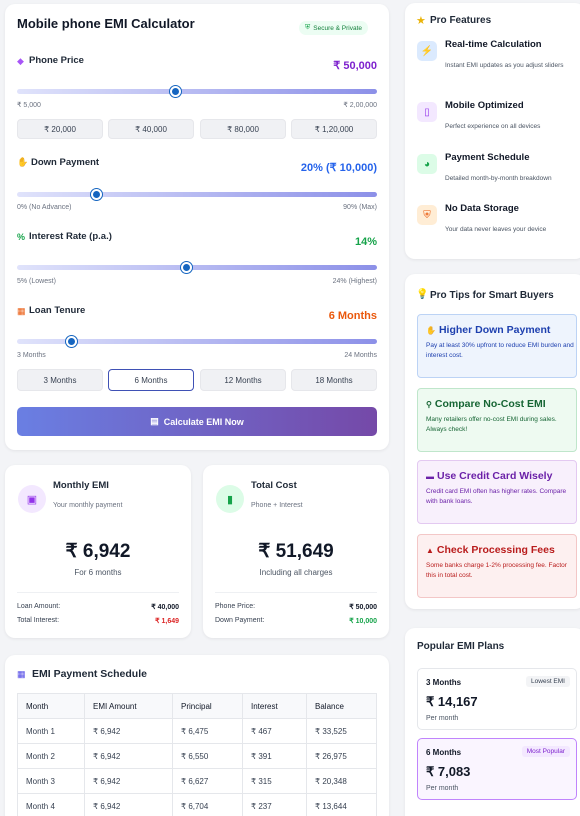  I want to click on table-row: Month 2 ₹ 6,942 ₹ 6,550 ₹ 391 ₹ 26,975, so click(197, 756).